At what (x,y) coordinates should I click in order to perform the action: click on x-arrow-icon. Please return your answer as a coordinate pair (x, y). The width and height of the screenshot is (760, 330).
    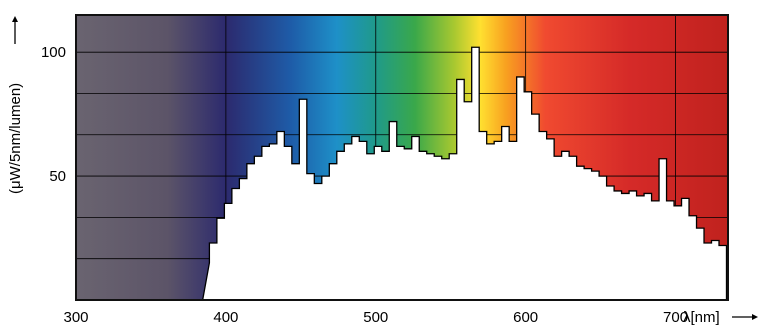
    Looking at the image, I should click on (745, 317).